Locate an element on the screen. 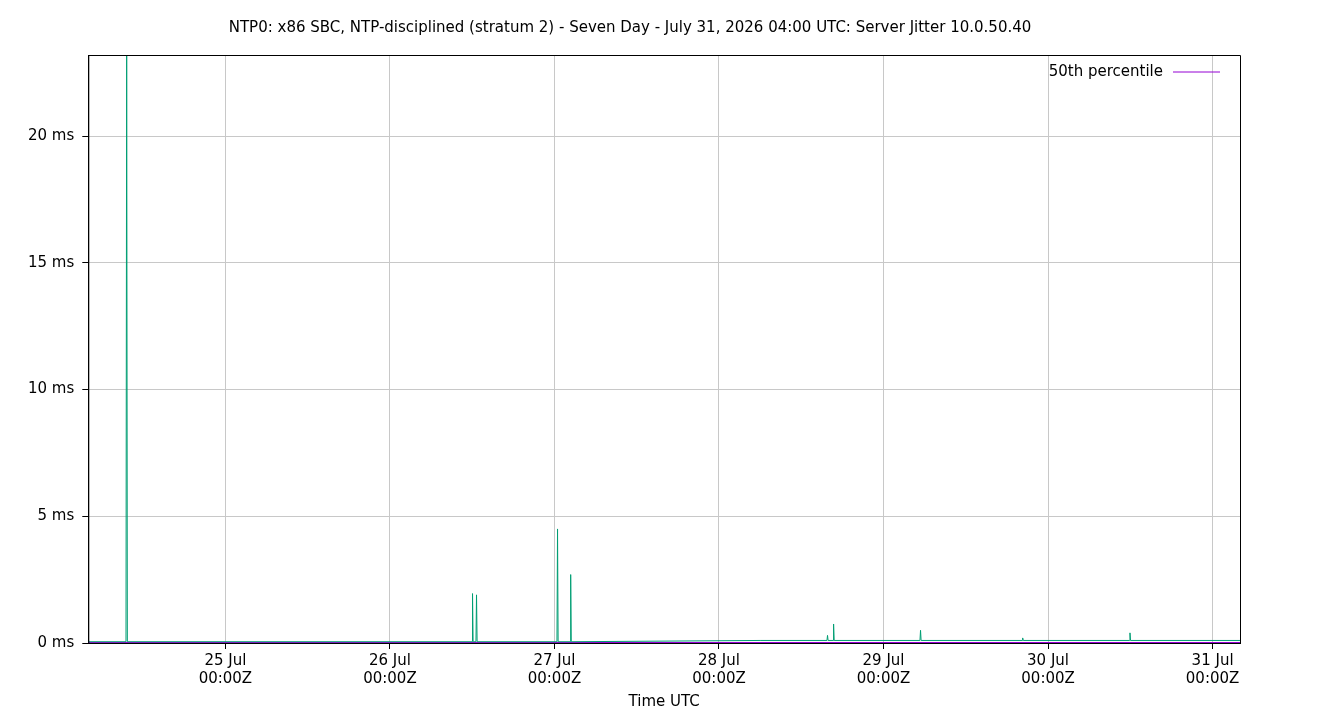  x-tick-label: 30 Jul 00:00Z is located at coordinates (1048, 668).